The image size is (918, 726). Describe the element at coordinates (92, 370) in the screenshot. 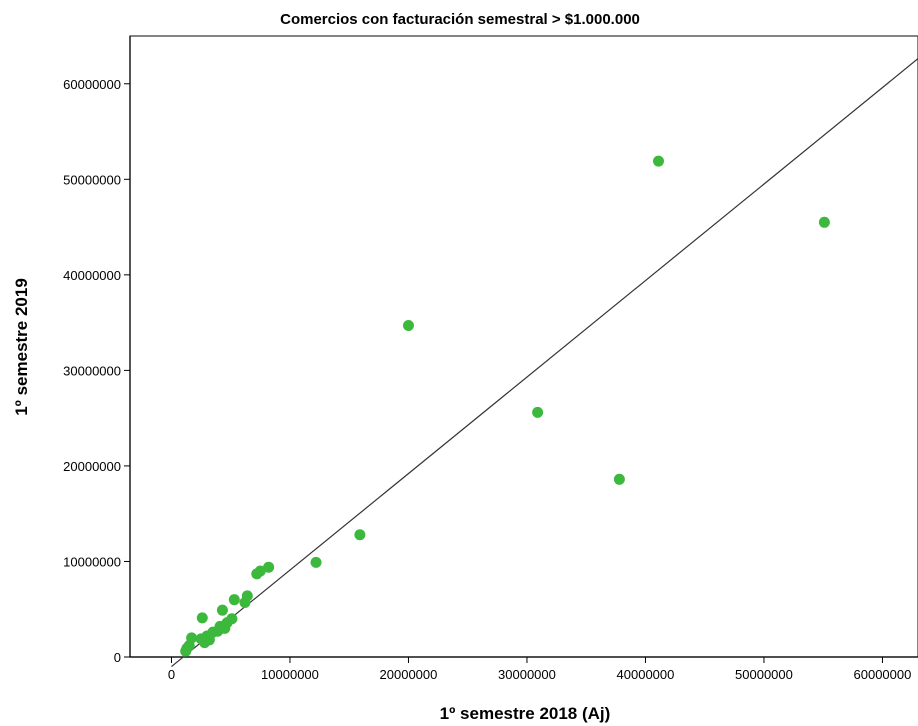

I see `y-tick-label: 30000000` at that location.